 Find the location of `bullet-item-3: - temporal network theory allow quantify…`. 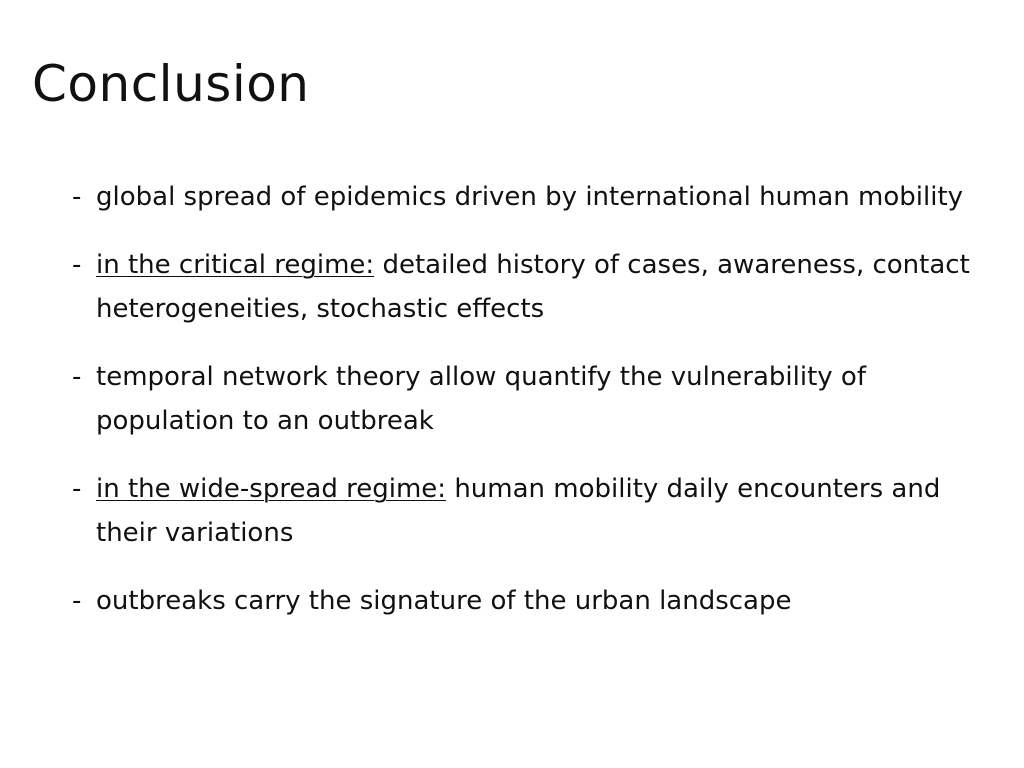

bullet-item-3: - temporal network theory allow quantify… is located at coordinates (522, 399).